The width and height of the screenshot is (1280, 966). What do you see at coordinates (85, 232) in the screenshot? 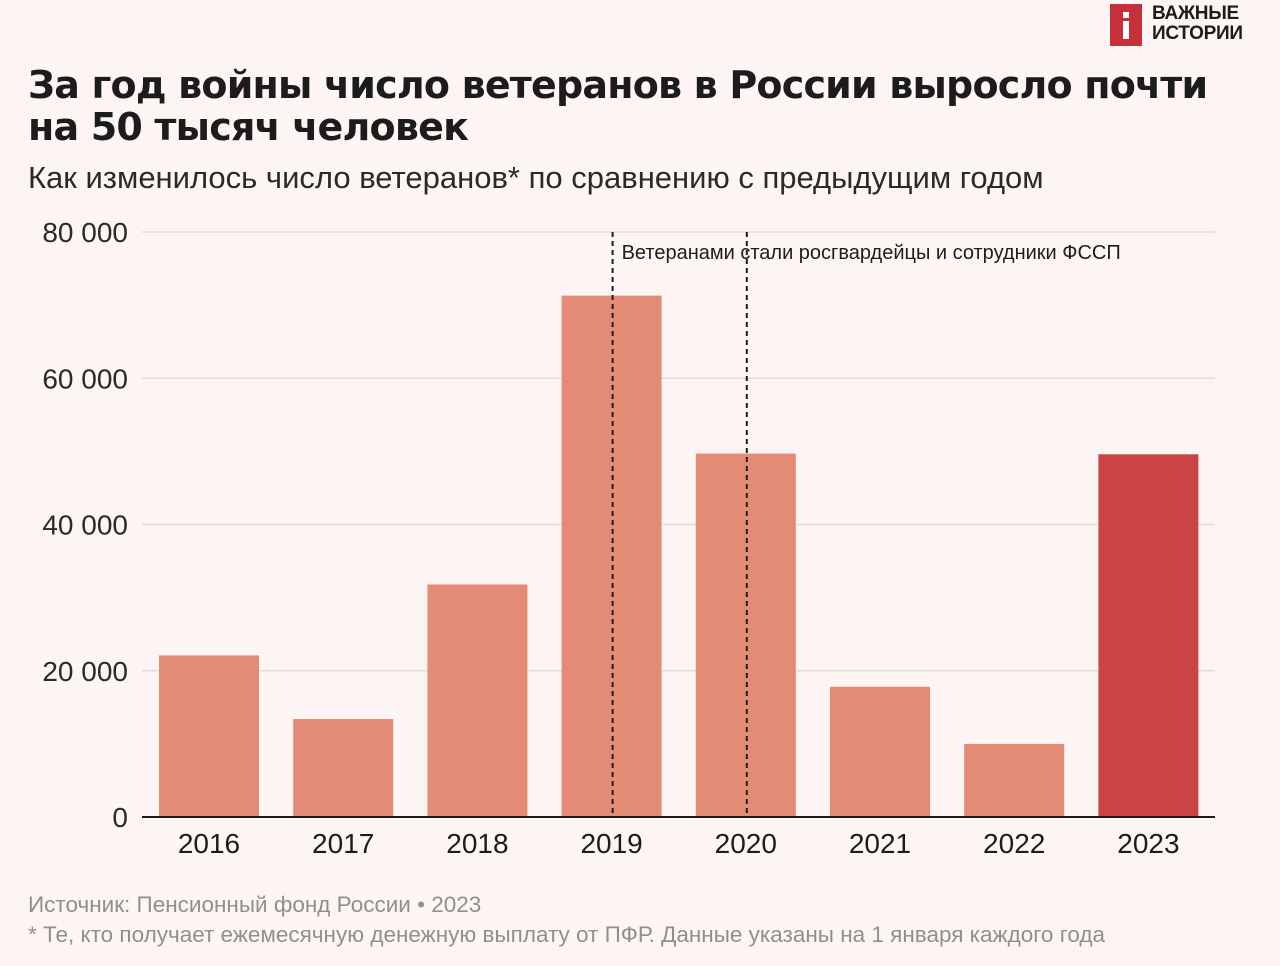
I see `y-tick-label: 80 000` at bounding box center [85, 232].